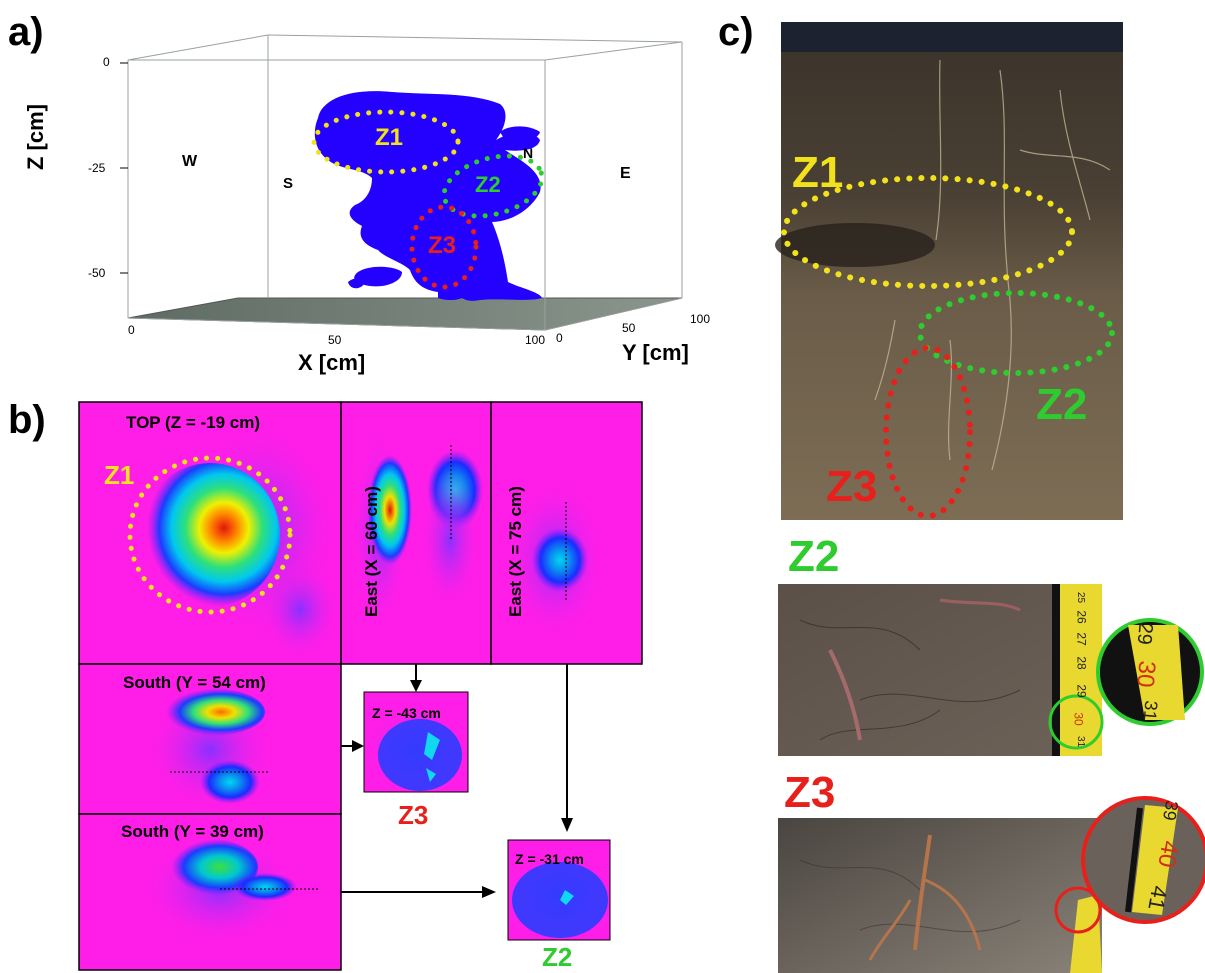 This screenshot has height=973, width=1205. What do you see at coordinates (1078, 910) in the screenshot?
I see `z3-tape-circle-small` at bounding box center [1078, 910].